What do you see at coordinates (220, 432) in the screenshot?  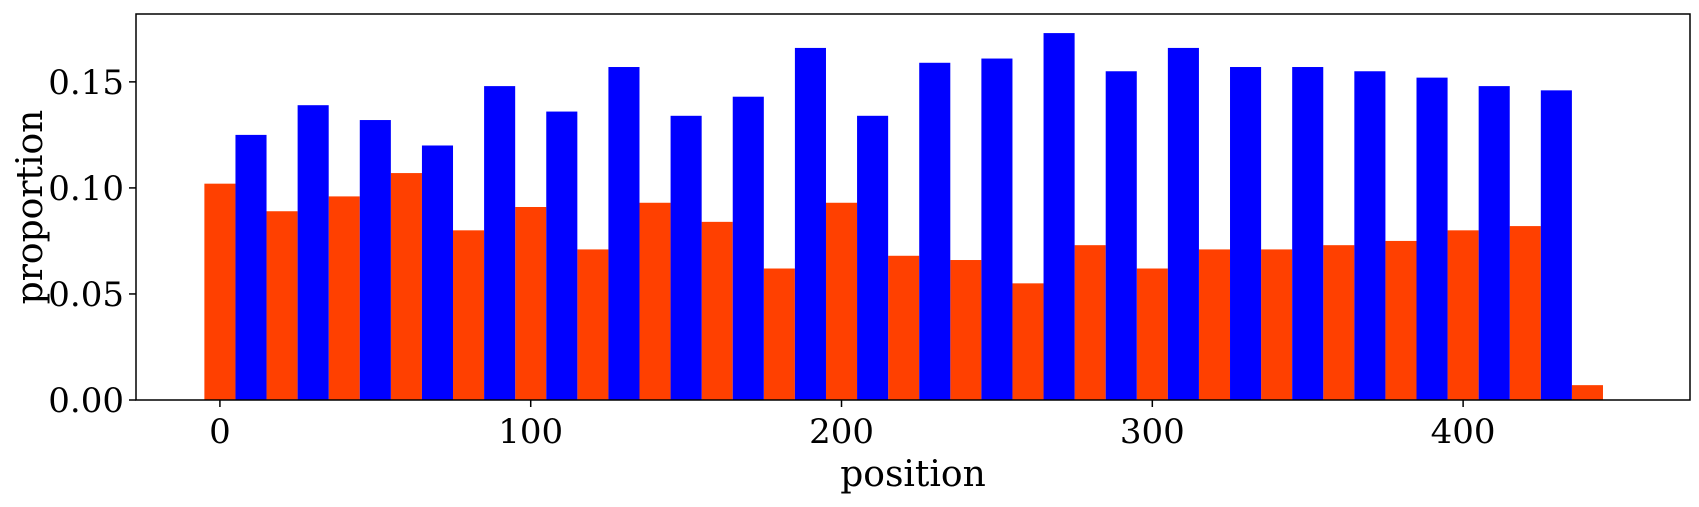 I see `x-tick-label: 0` at bounding box center [220, 432].